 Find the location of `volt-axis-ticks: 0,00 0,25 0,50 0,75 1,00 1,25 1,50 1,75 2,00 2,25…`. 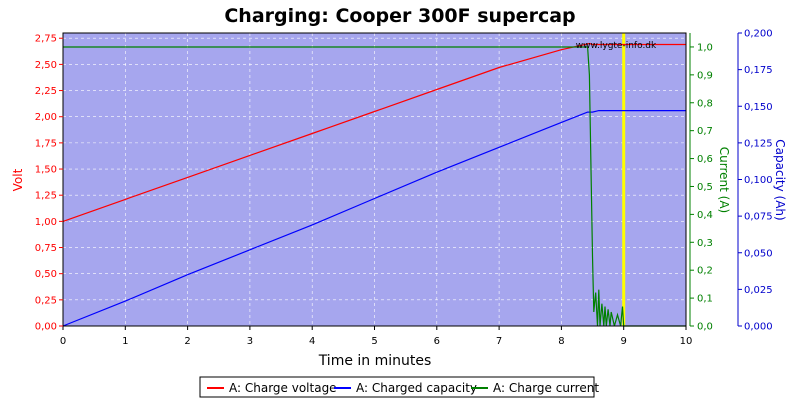

volt-axis-ticks: 0,00 0,25 0,50 0,75 1,00 1,25 1,50 1,75 2,00 2,25… is located at coordinates (49, 183).